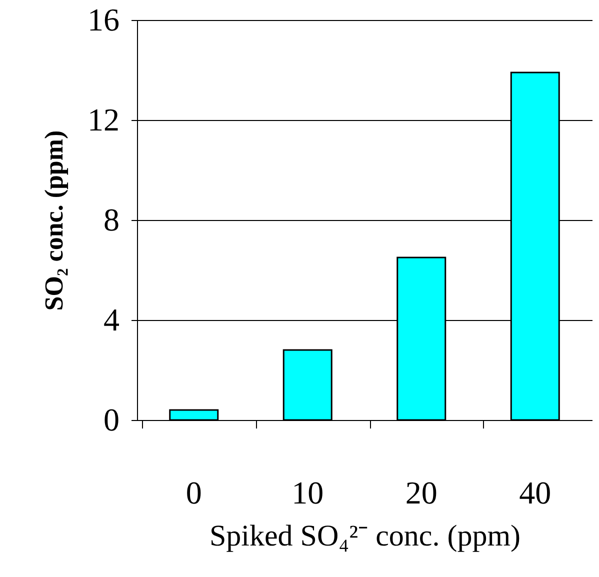 The height and width of the screenshot is (577, 599). What do you see at coordinates (112, 220) in the screenshot?
I see `y-tick-label: 8` at bounding box center [112, 220].